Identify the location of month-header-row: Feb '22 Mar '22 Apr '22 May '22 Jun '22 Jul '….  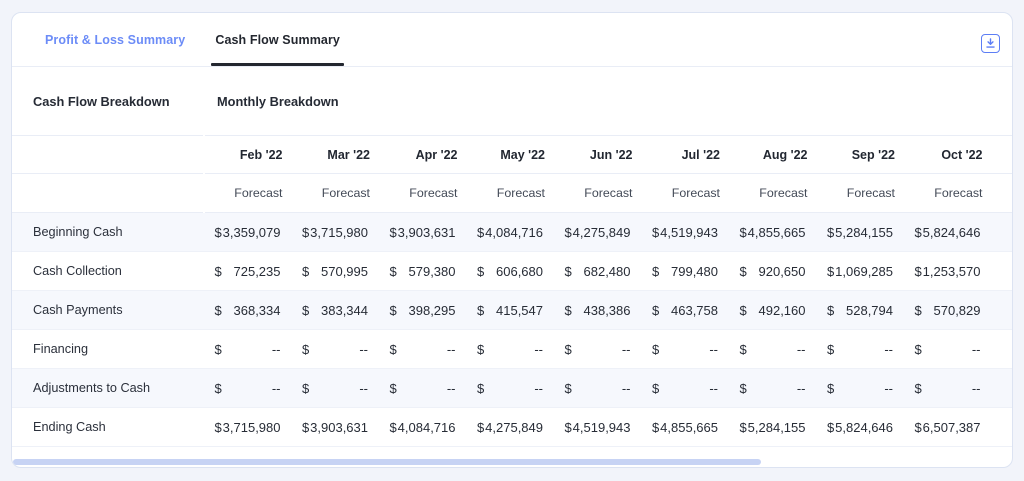
(512, 154).